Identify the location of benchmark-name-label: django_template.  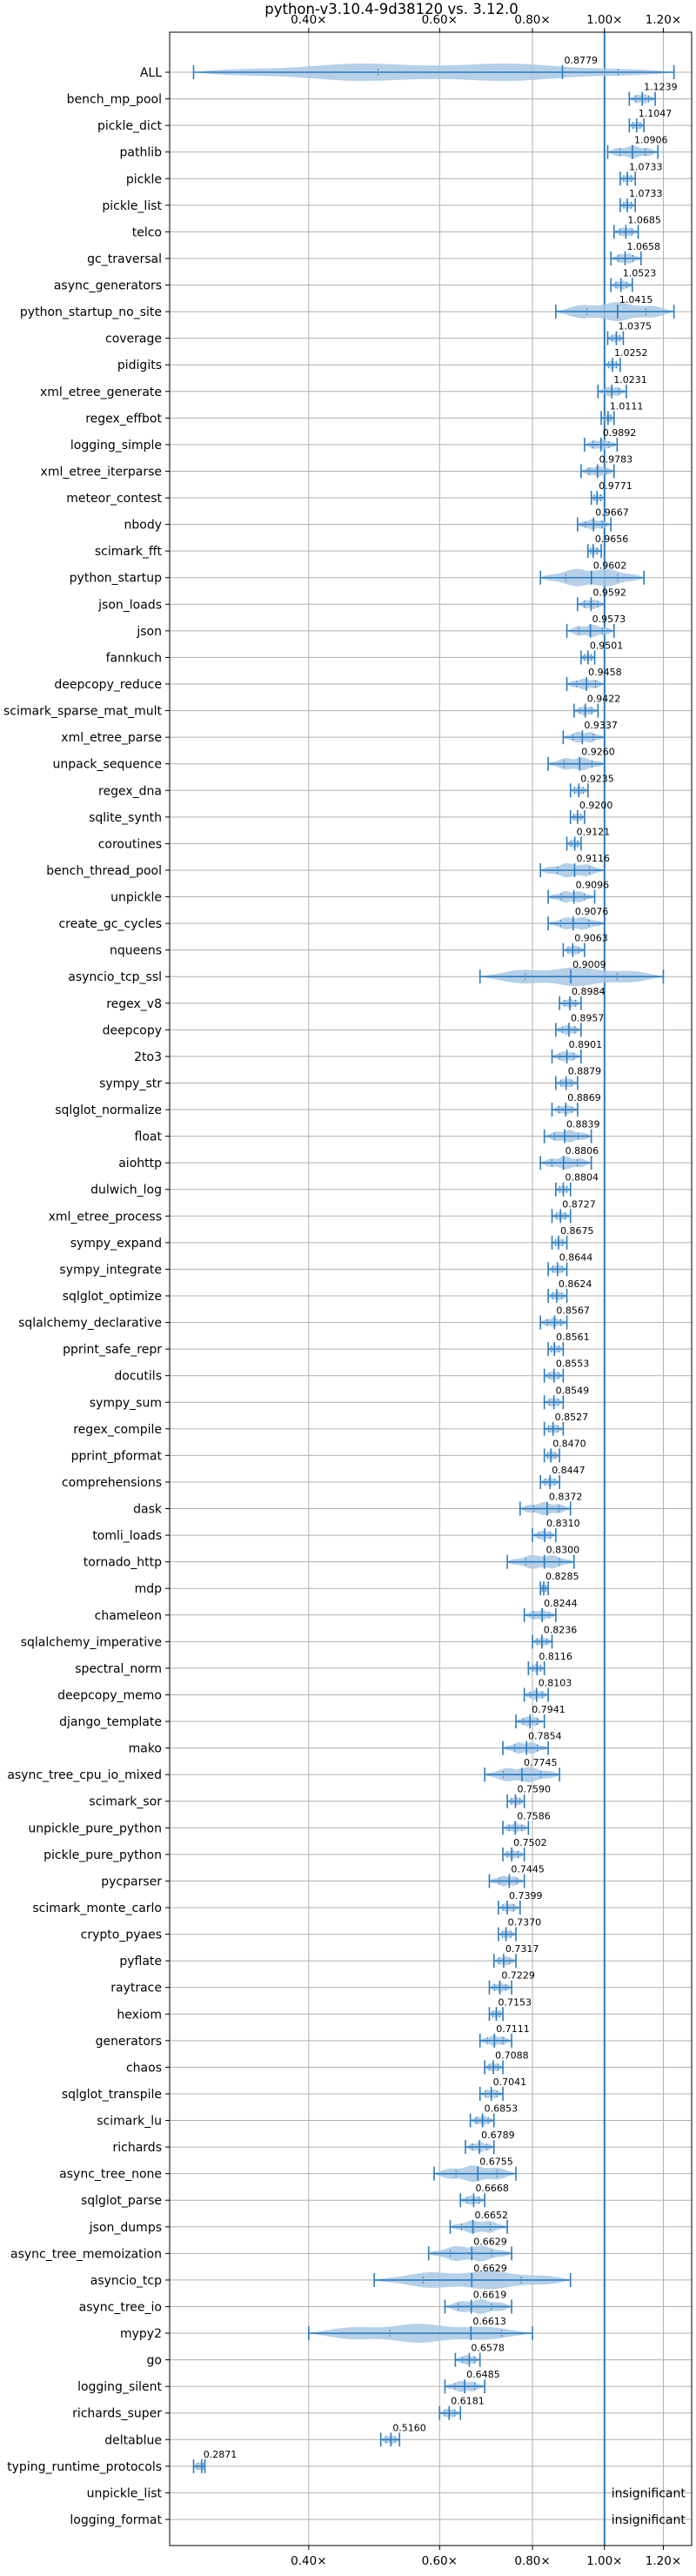
(110, 1722).